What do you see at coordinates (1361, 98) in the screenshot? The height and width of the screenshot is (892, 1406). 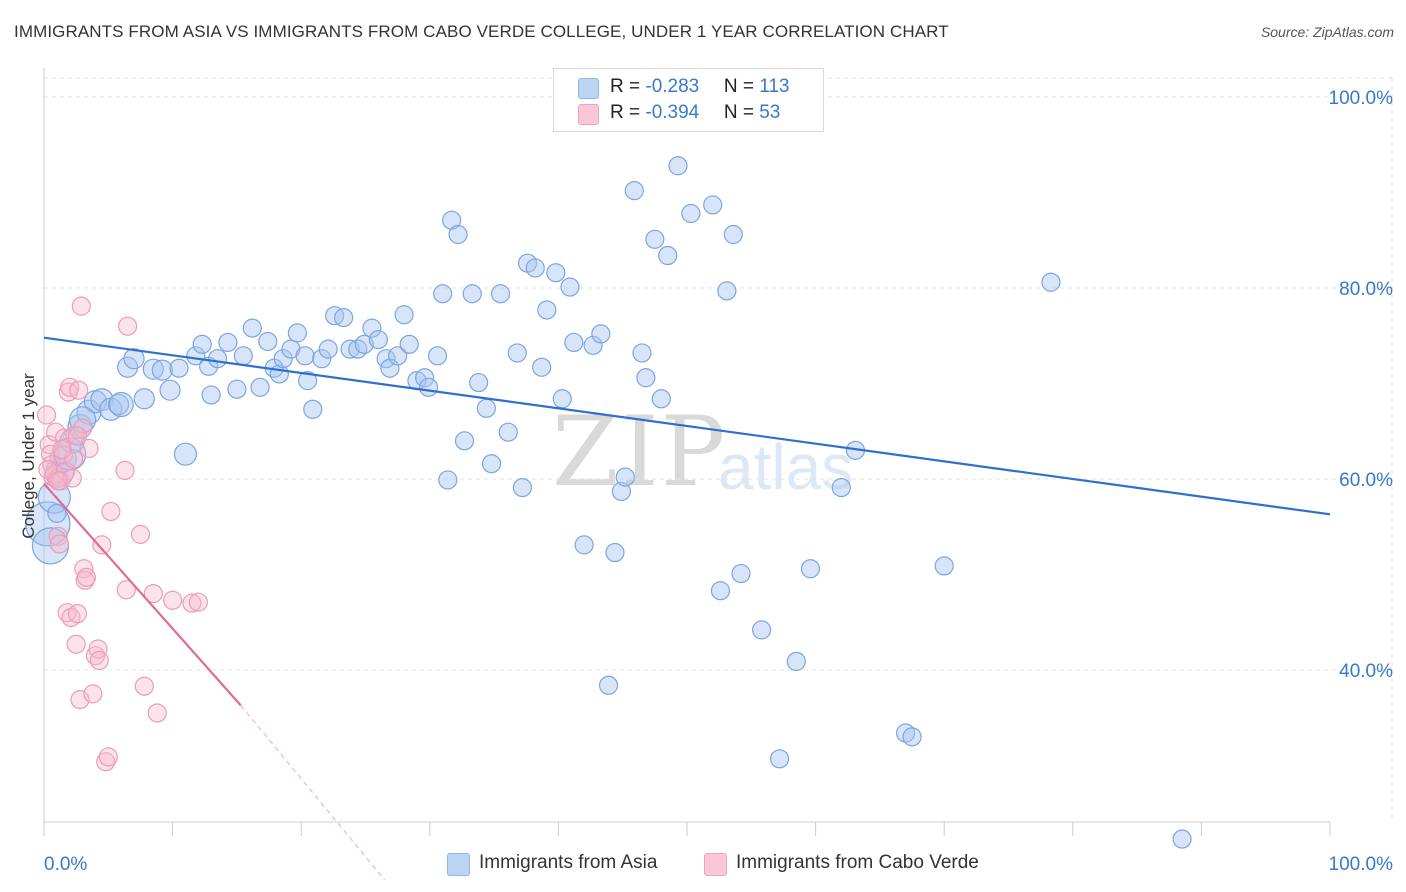 I see `y-tick-label: 100.0%` at bounding box center [1361, 98].